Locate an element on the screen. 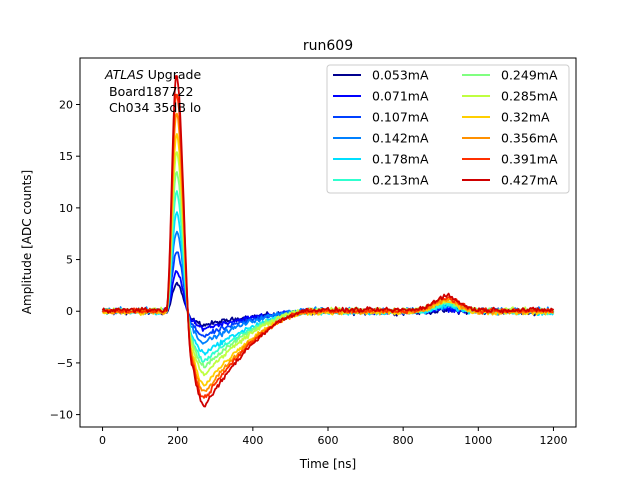 This screenshot has height=480, width=640. legend-label: 0.32mA is located at coordinates (525, 117).